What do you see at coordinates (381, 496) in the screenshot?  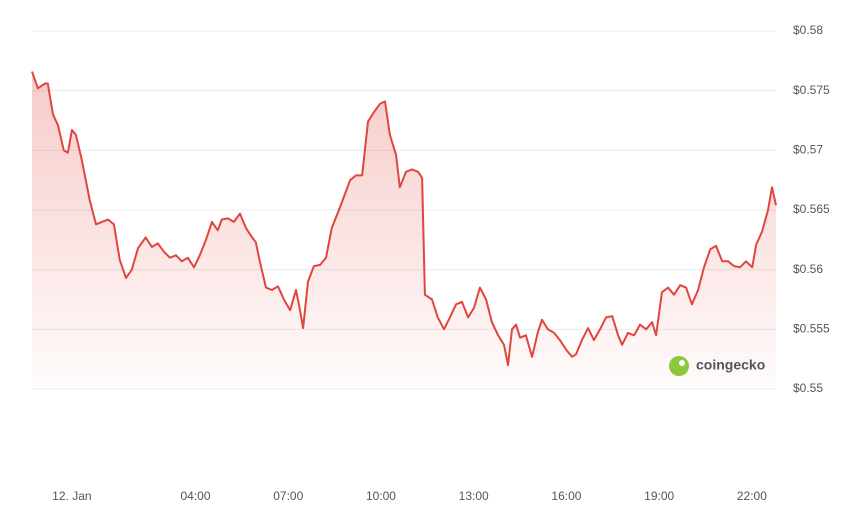 I see `x-tick-label: 10:00` at bounding box center [381, 496].